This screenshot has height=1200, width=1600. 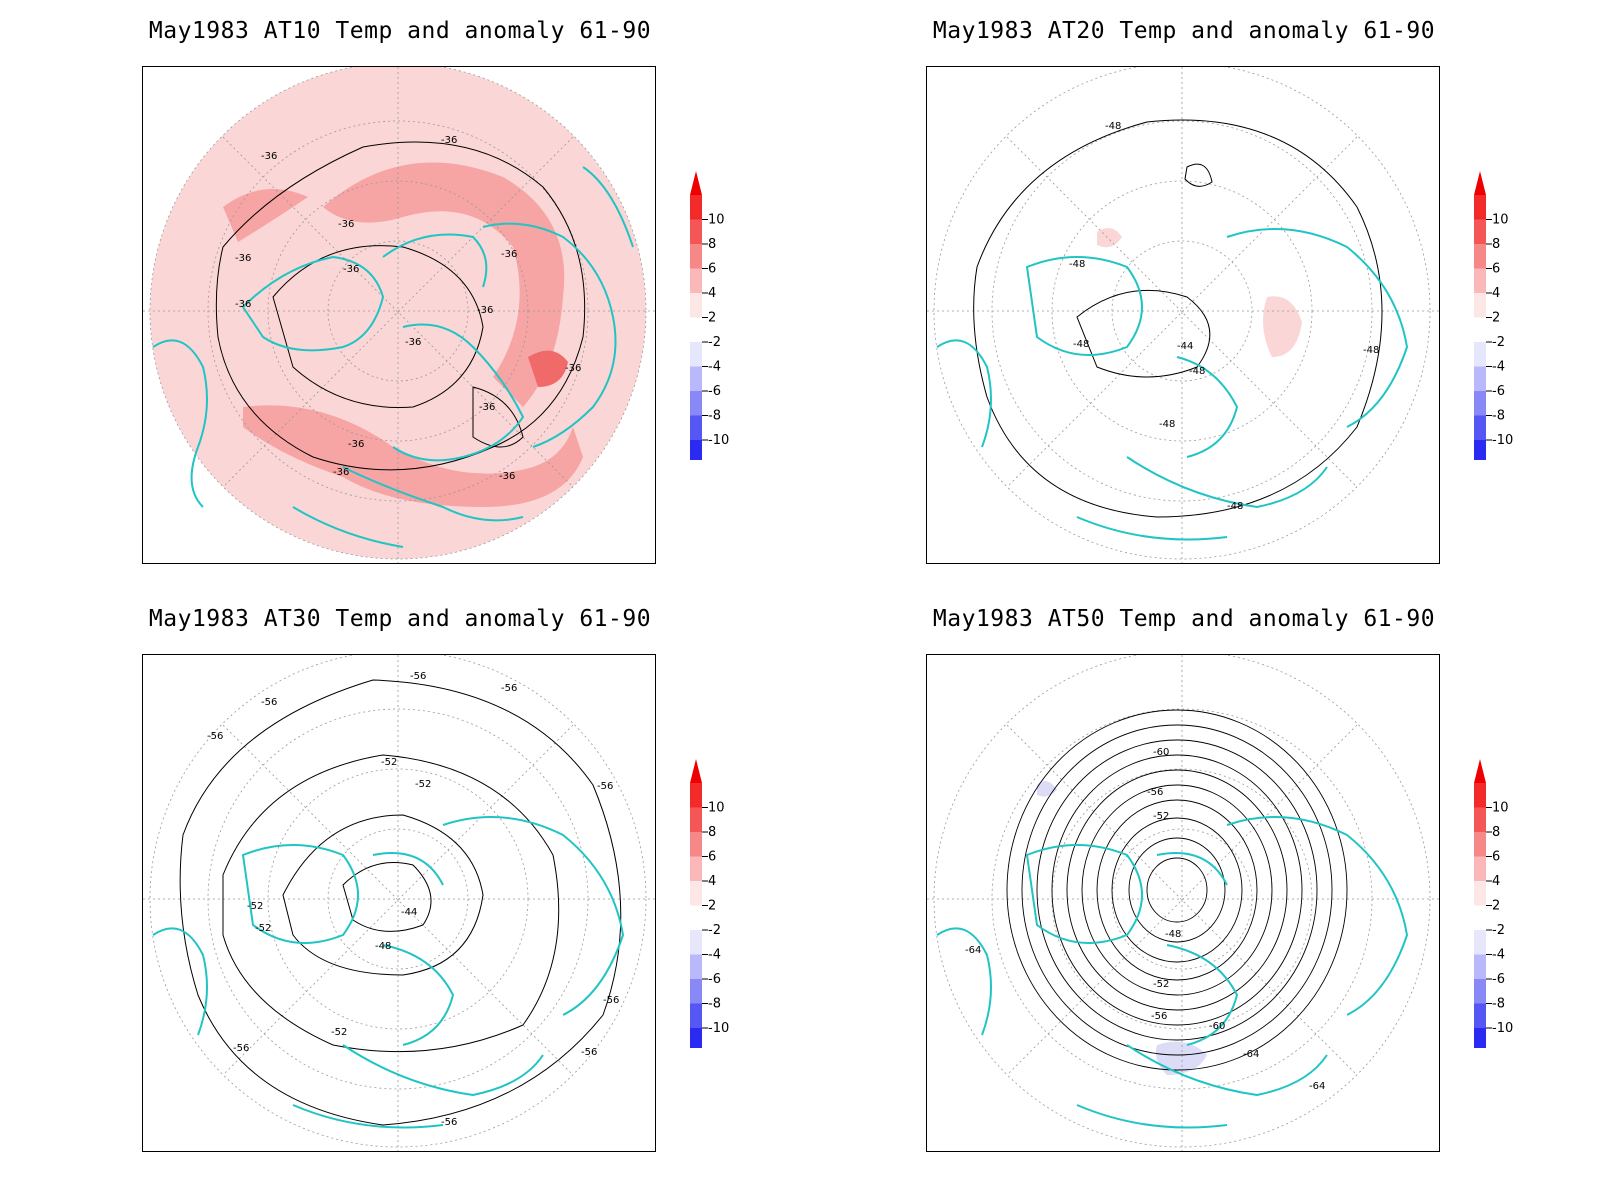 What do you see at coordinates (1496, 906) in the screenshot?
I see `colorbar-label: 2` at bounding box center [1496, 906].